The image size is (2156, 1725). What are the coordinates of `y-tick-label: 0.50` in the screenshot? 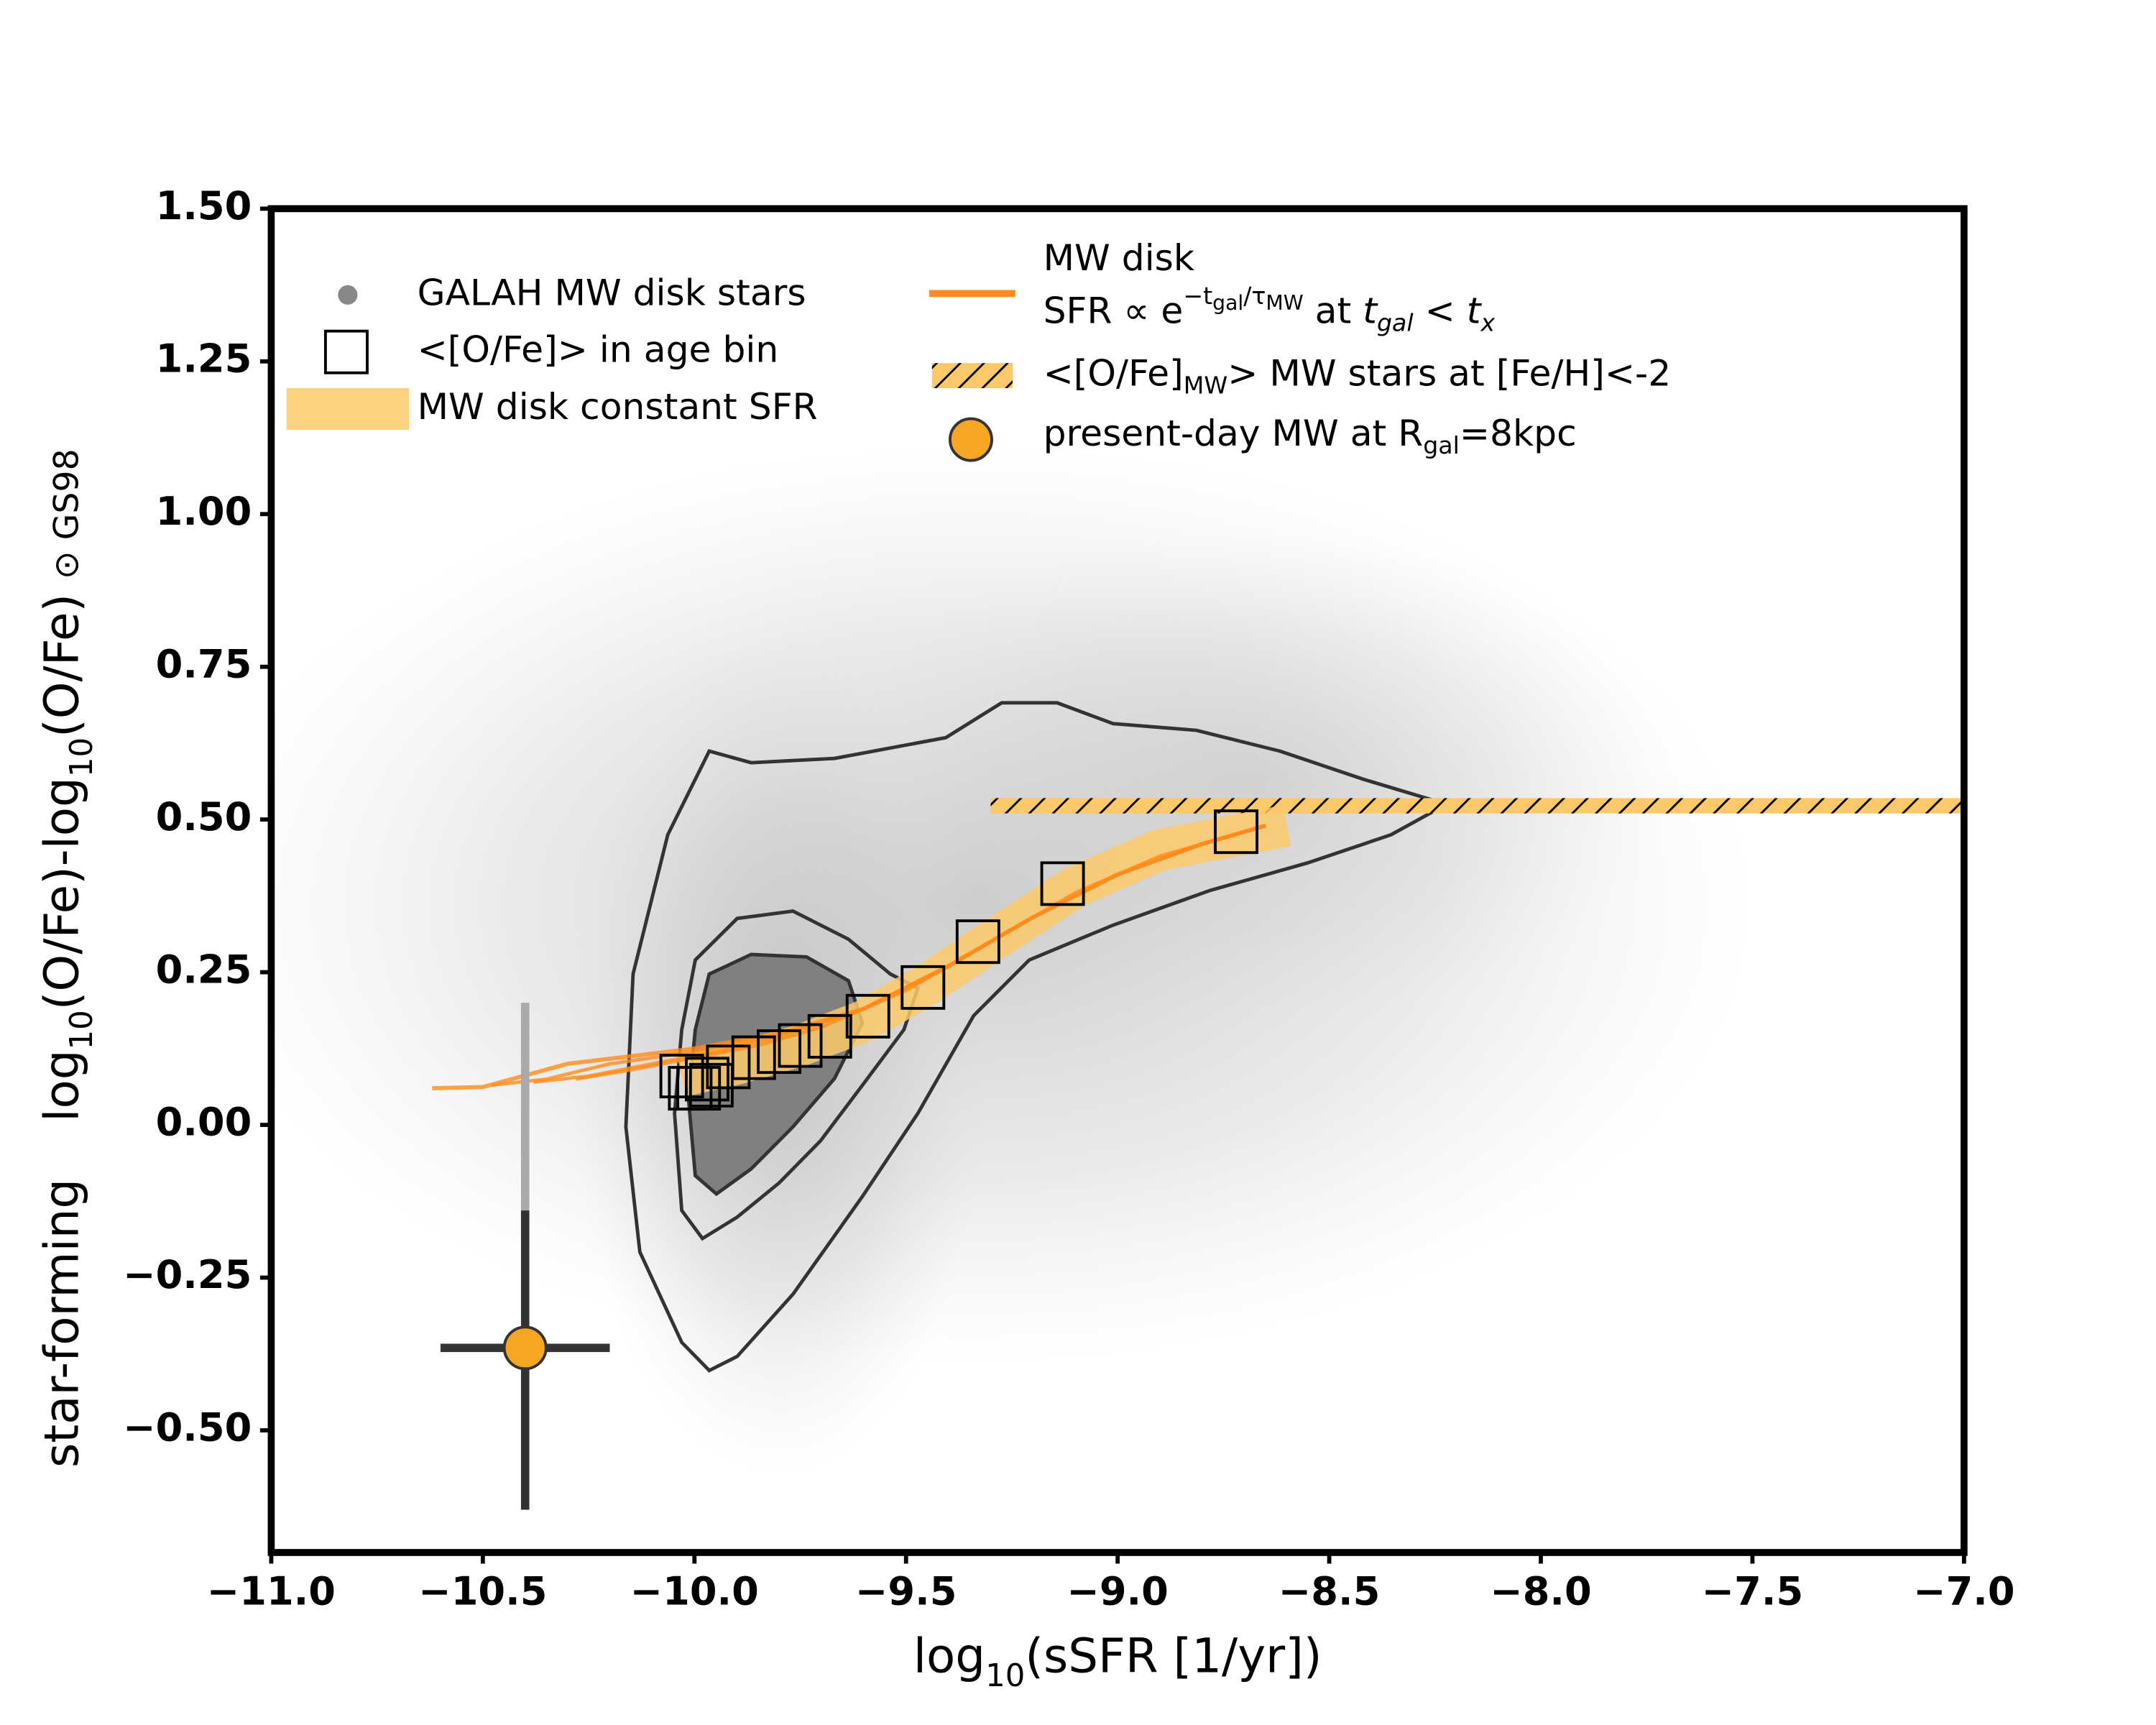 It's located at (204, 817).